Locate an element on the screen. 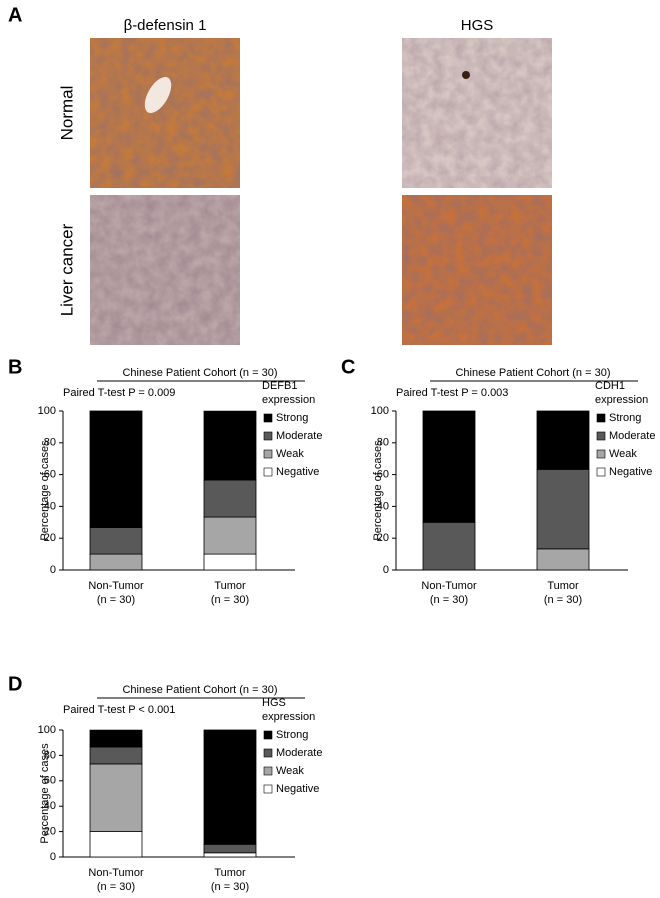 The image size is (660, 898). cell is located at coordinates (466, 75).